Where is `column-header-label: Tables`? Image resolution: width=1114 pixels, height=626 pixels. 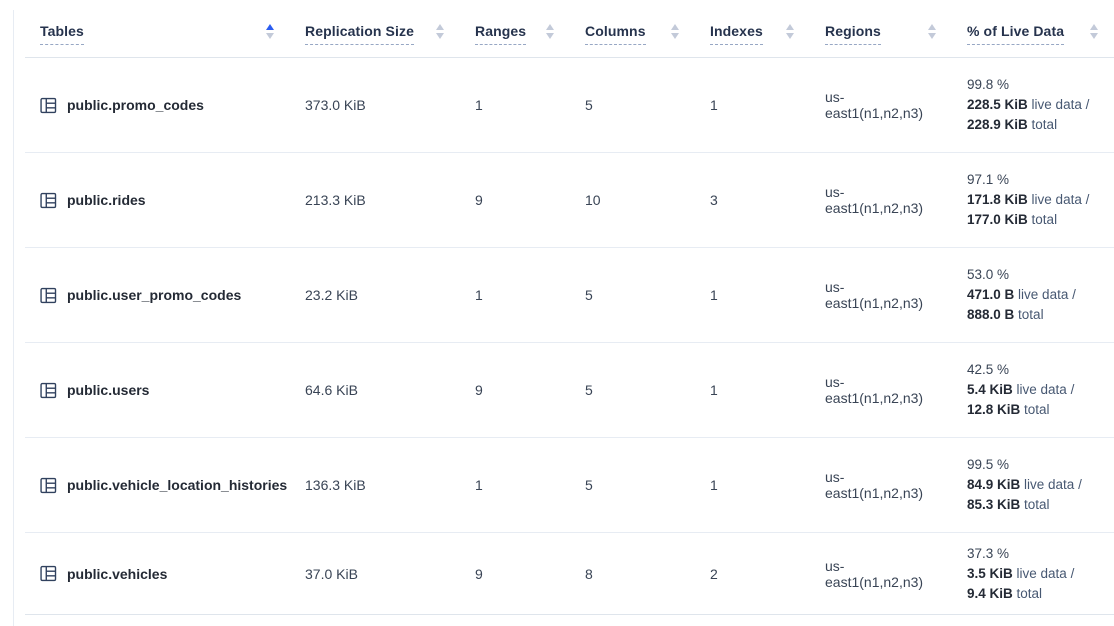 column-header-label: Tables is located at coordinates (62, 34).